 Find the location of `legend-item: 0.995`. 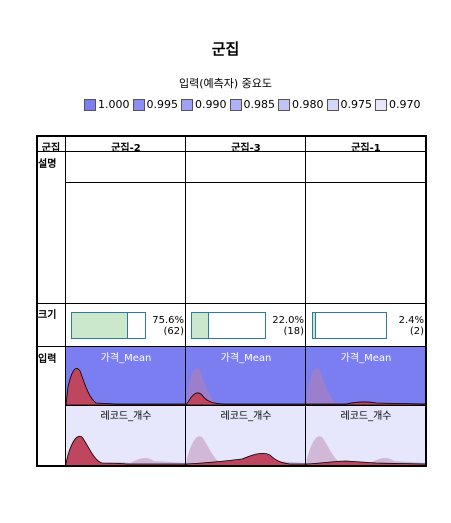

legend-item: 0.995 is located at coordinates (155, 104).